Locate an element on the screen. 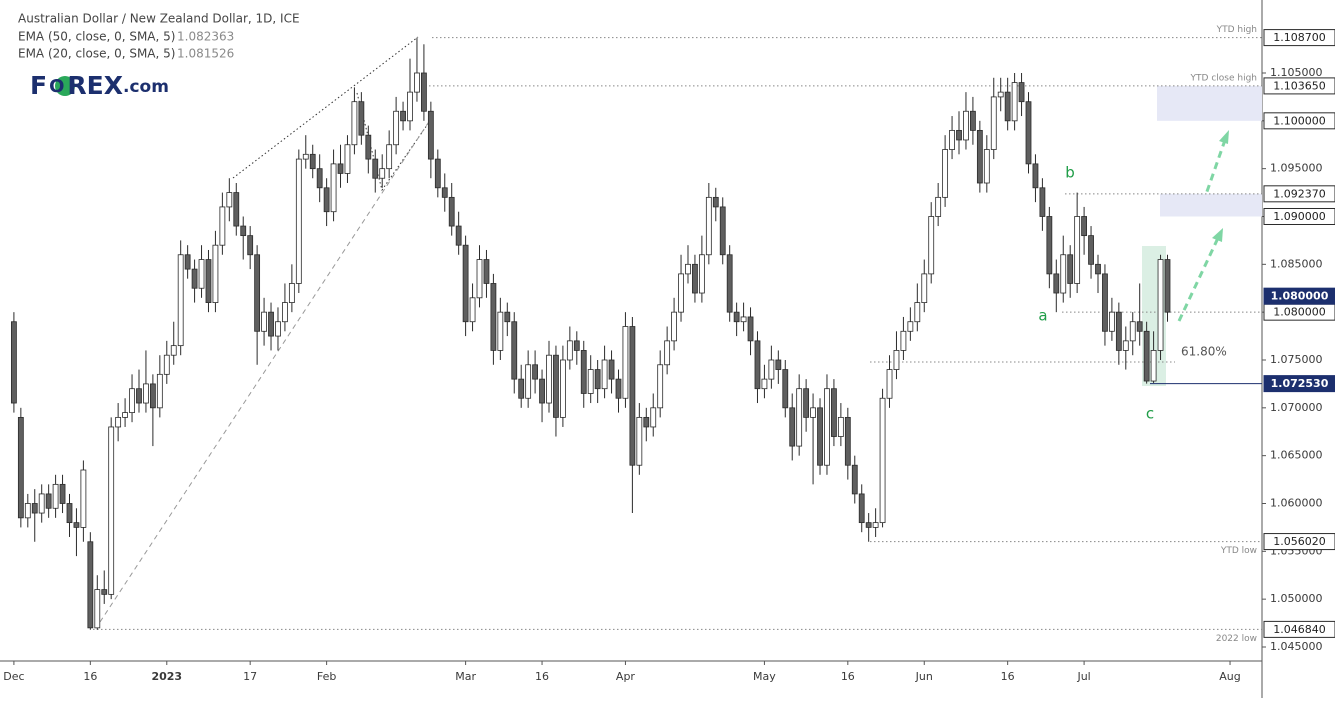 The height and width of the screenshot is (702, 1335). last-price-label-box is located at coordinates (1299, 296).